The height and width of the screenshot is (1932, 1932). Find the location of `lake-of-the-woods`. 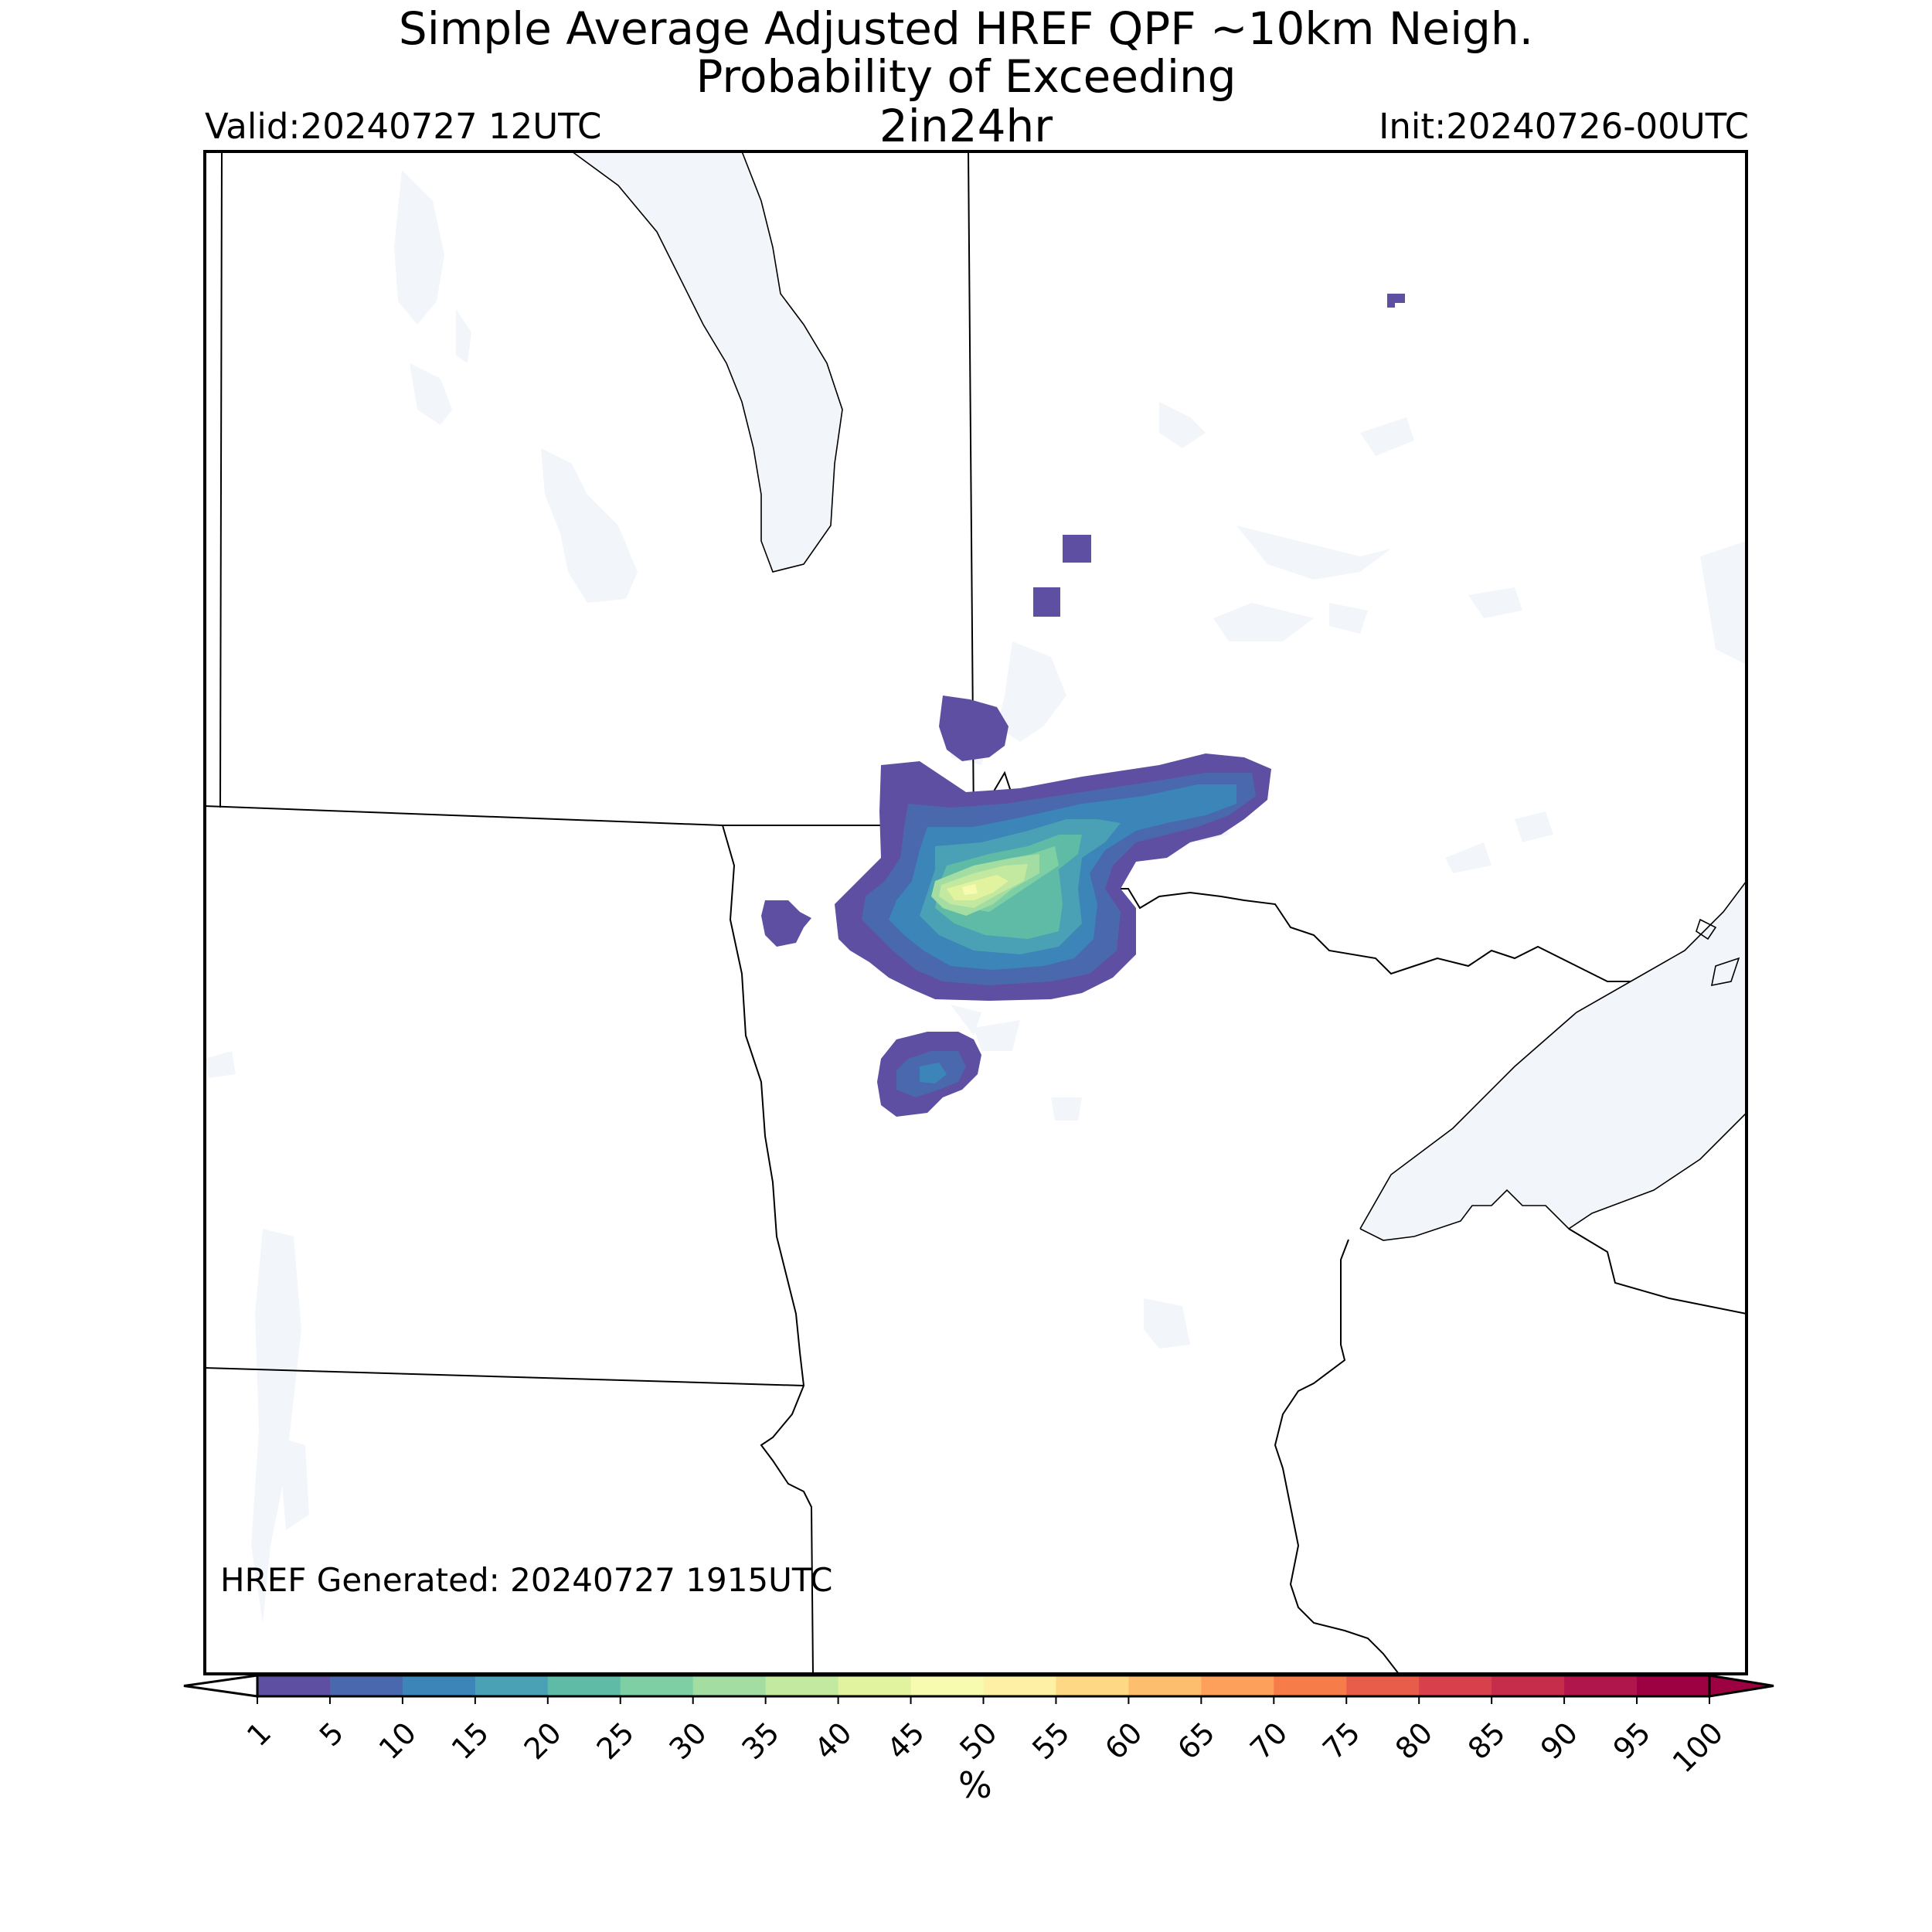

lake-of-the-woods is located at coordinates (1031, 692).